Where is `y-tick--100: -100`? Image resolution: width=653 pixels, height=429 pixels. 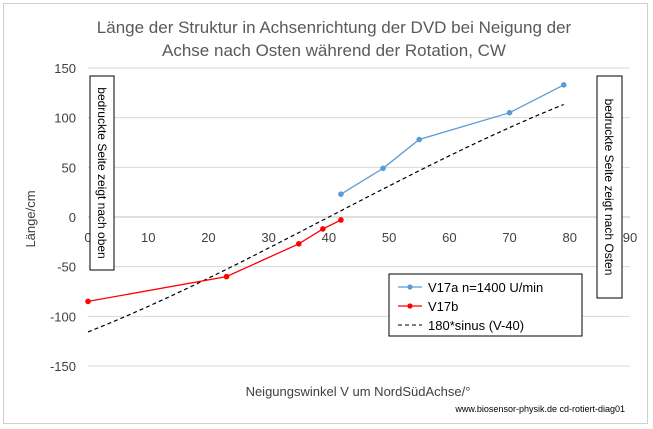
y-tick--100: -100 is located at coordinates (63, 316).